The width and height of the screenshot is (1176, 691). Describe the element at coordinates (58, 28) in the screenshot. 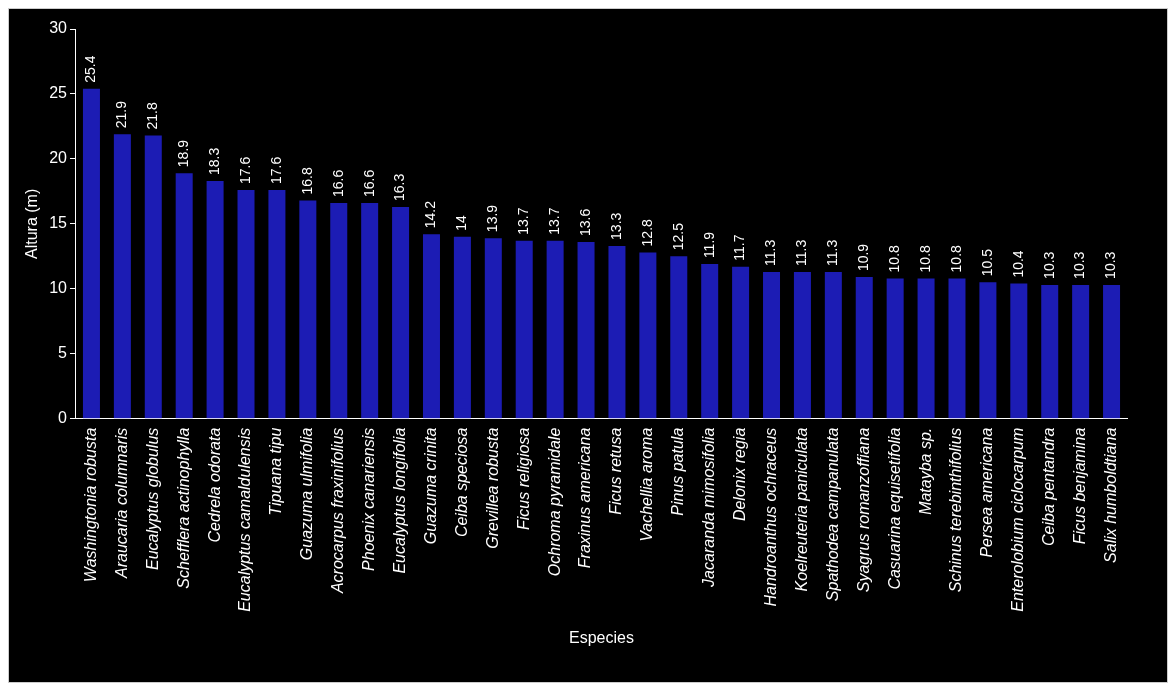

I see `y-tick-label: 30` at that location.